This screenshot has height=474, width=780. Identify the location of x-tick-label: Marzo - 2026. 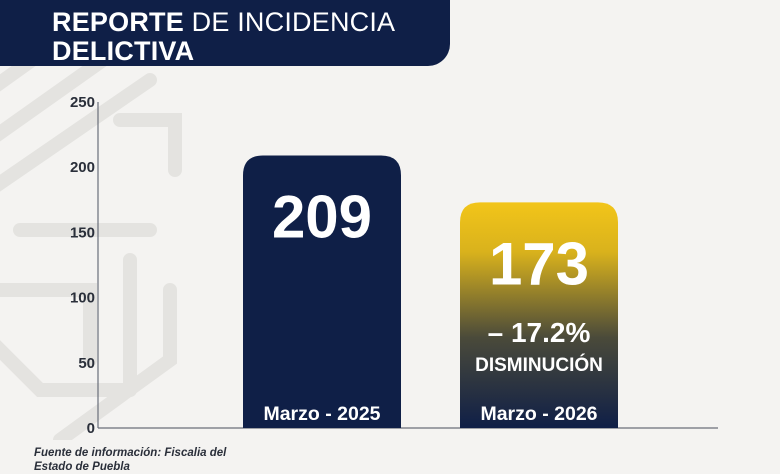
(538, 414).